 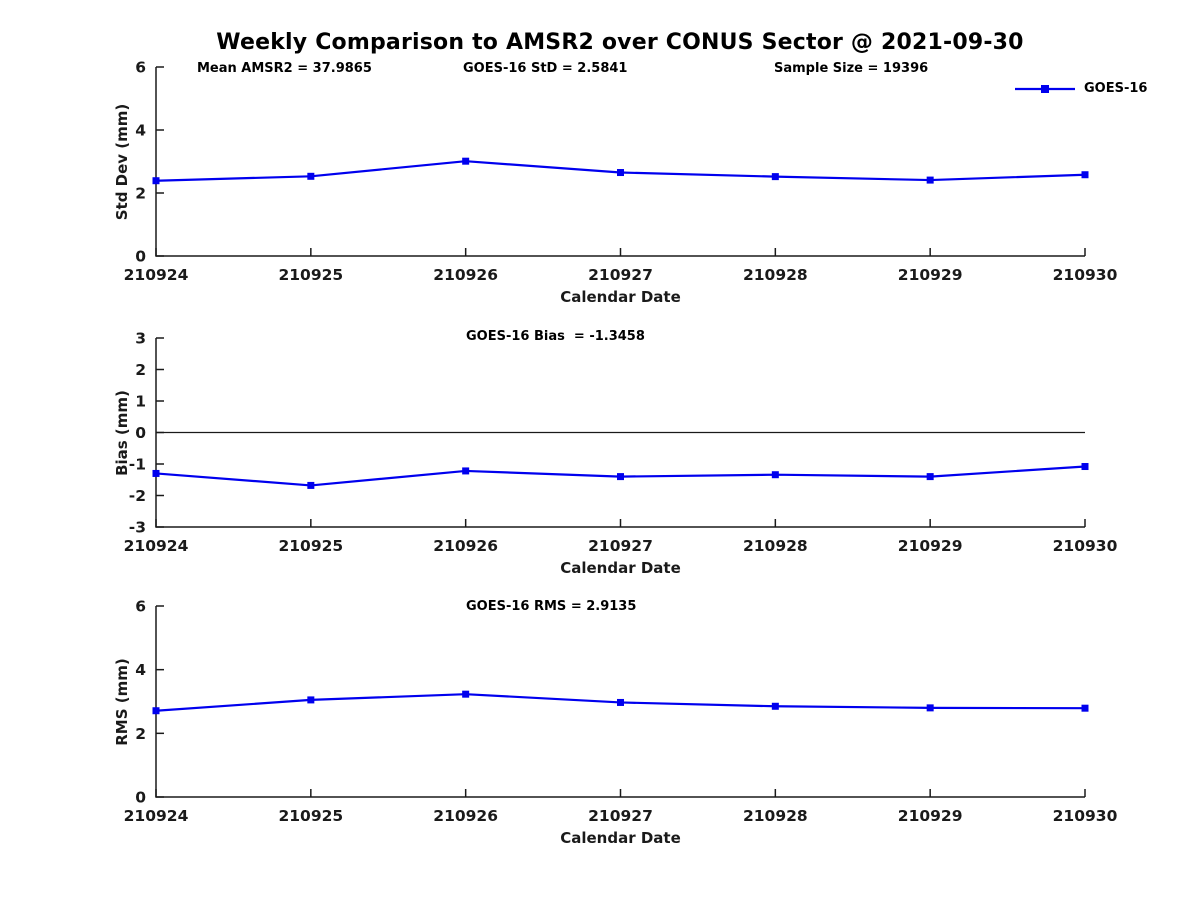 What do you see at coordinates (140, 339) in the screenshot?
I see `y-tick-label: 3` at bounding box center [140, 339].